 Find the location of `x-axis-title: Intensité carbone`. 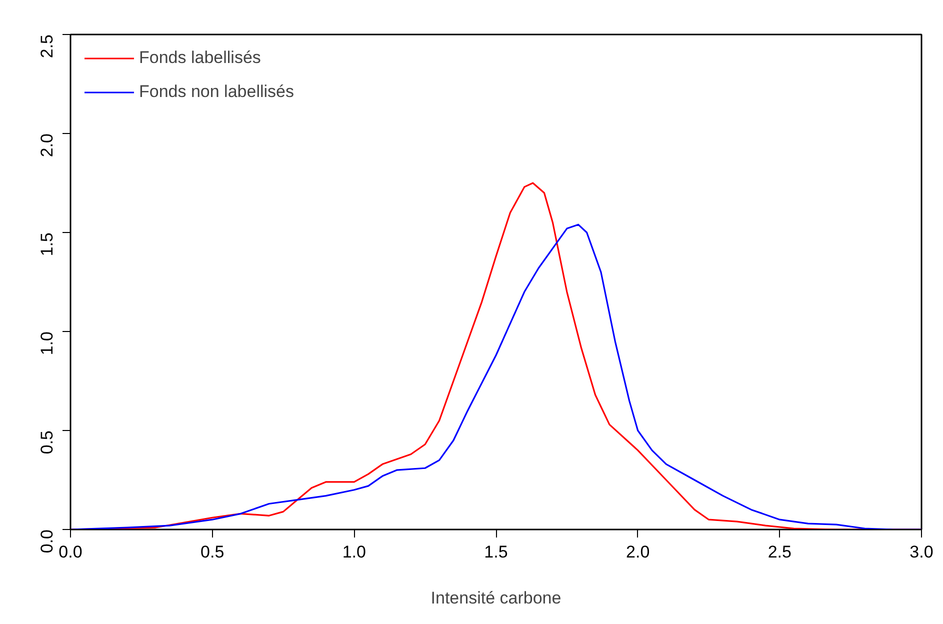

x-axis-title: Intensité carbone is located at coordinates (496, 598).